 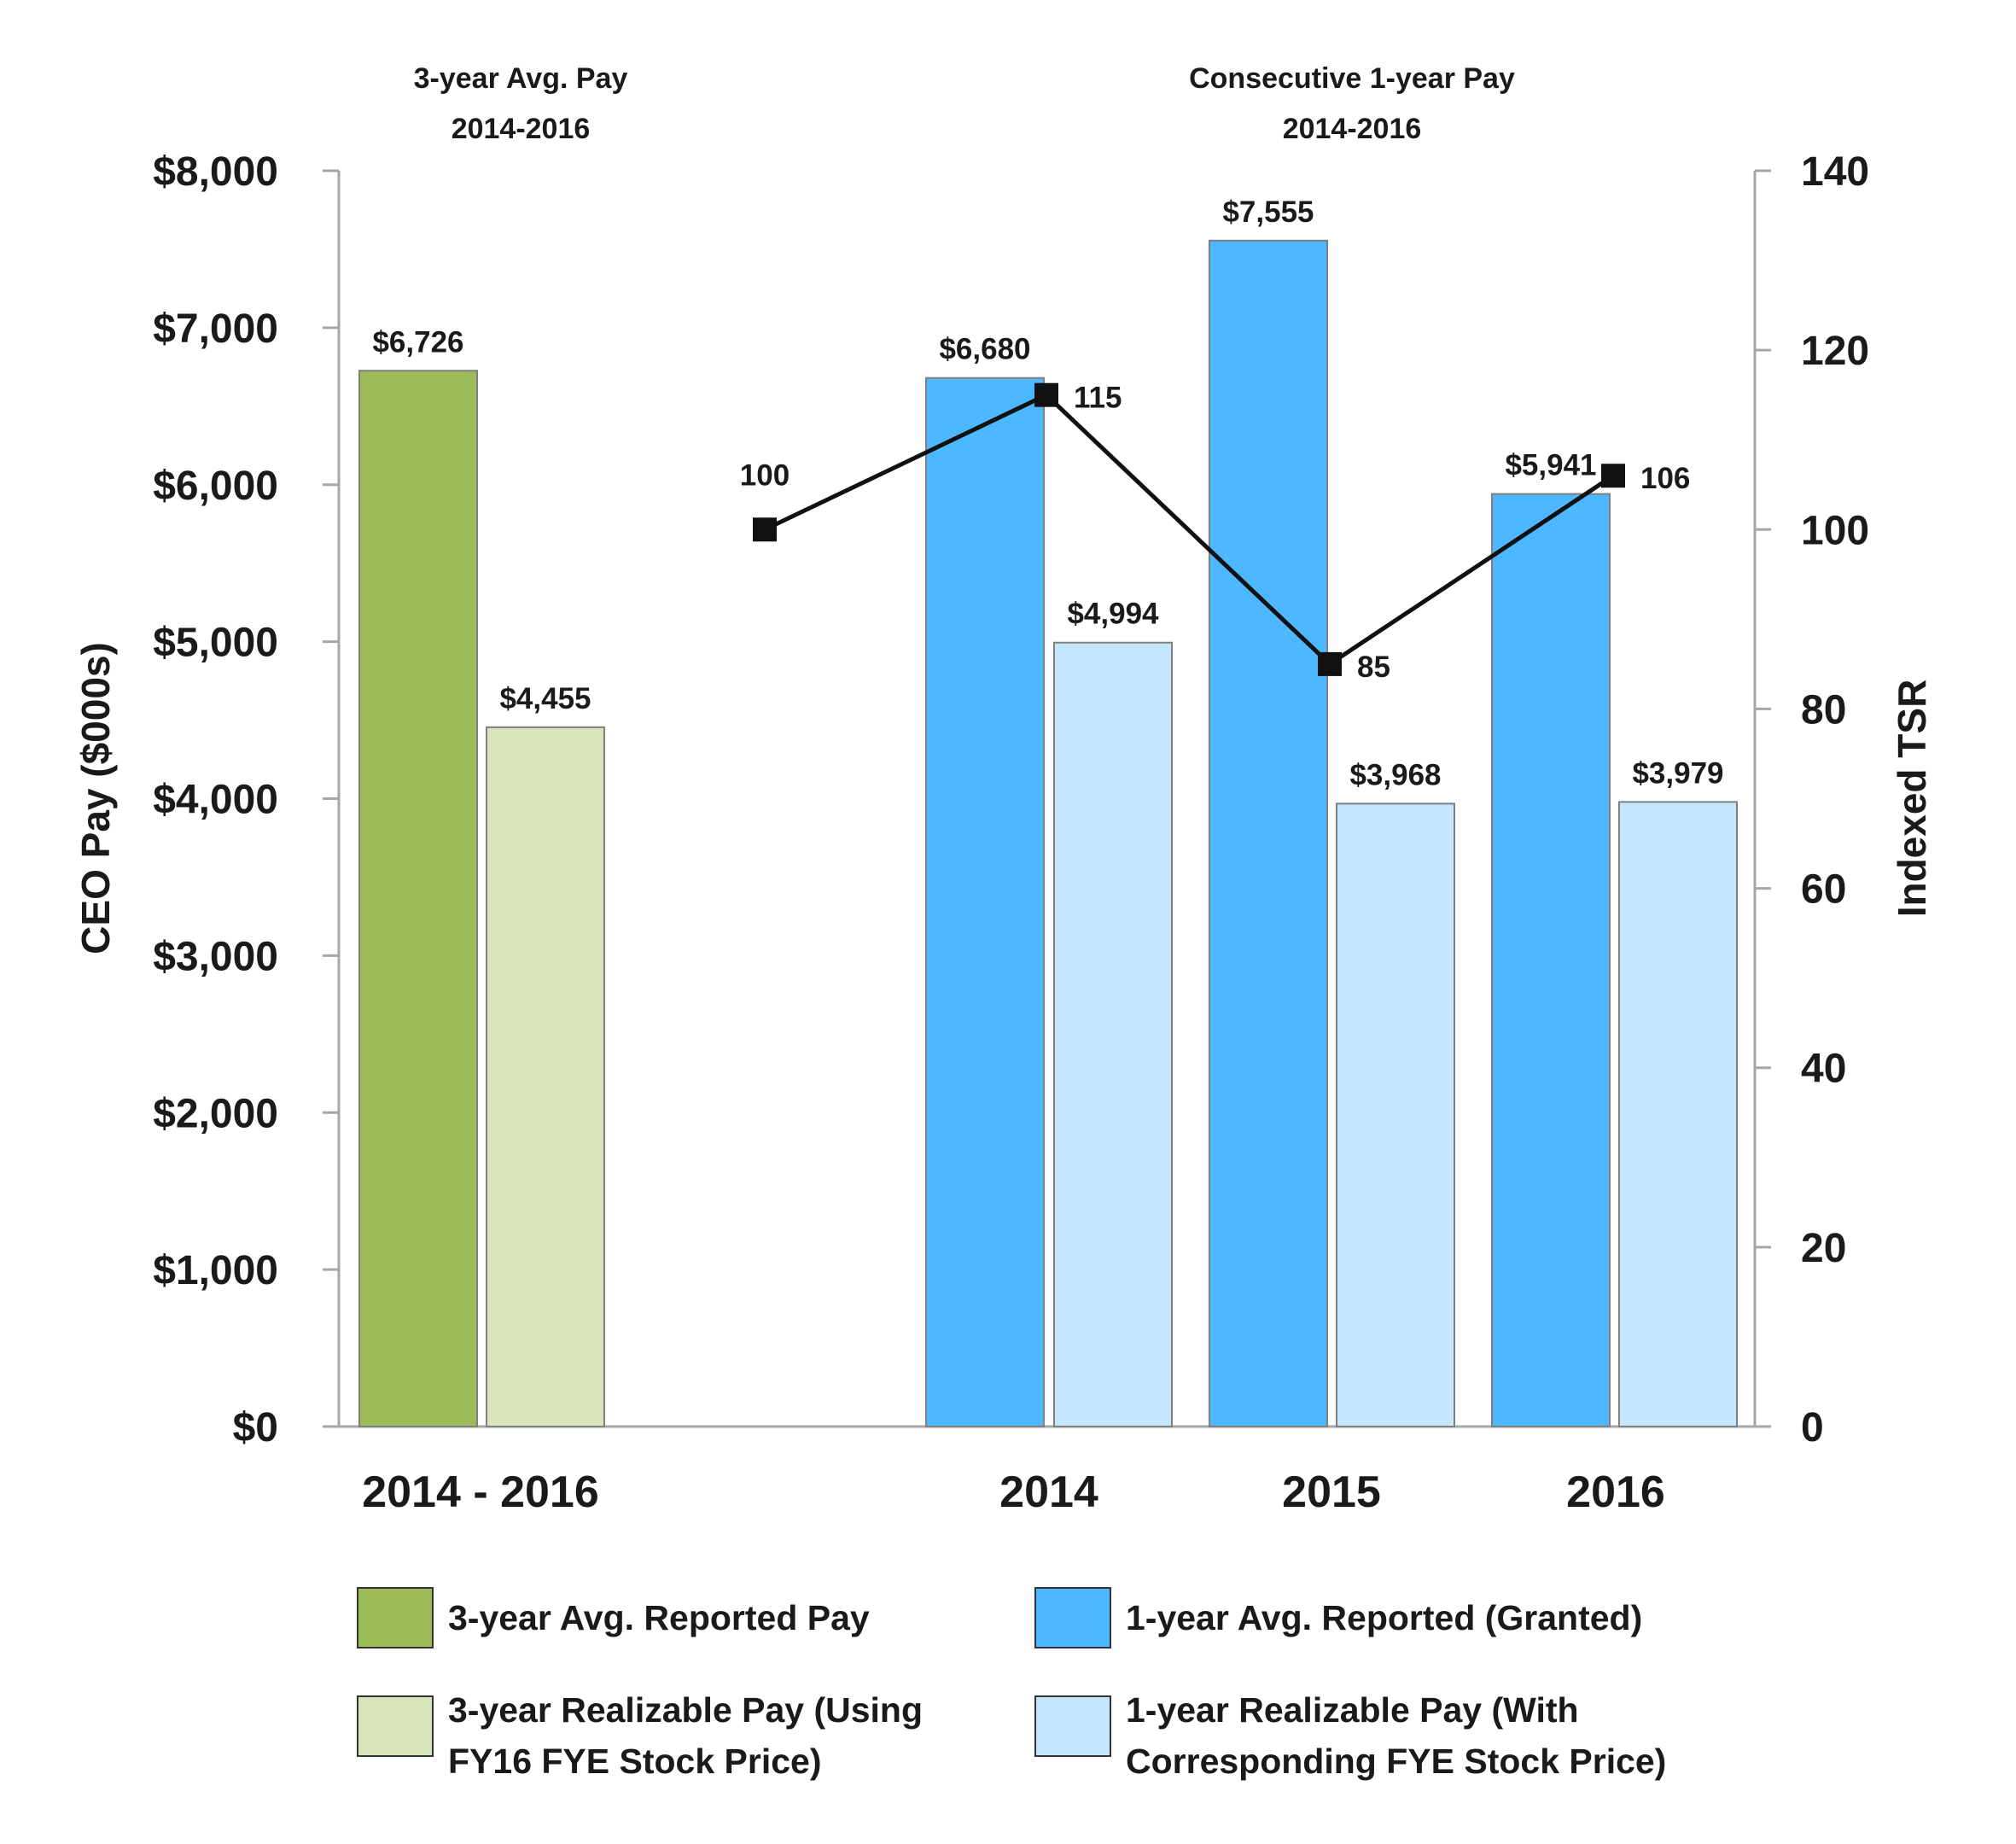 What do you see at coordinates (1332, 1493) in the screenshot?
I see `x-category-label: 2015` at bounding box center [1332, 1493].